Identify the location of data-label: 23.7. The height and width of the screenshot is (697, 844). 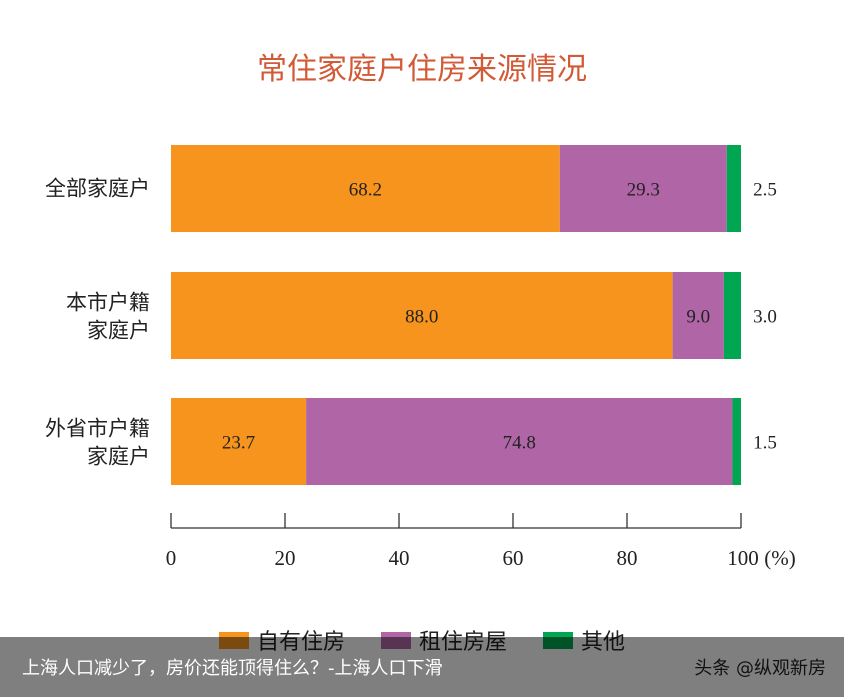
(238, 443).